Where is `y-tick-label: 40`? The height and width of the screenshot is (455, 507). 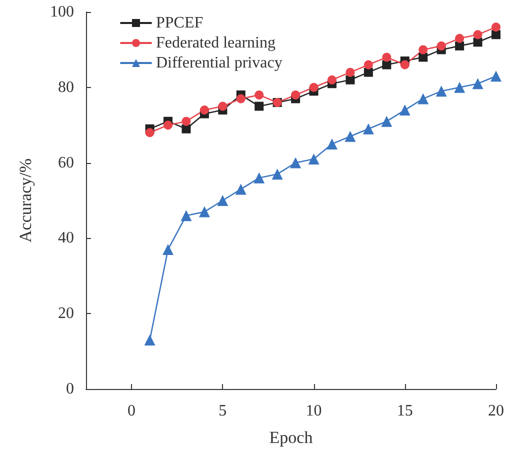 y-tick-label: 40 is located at coordinates (66, 238).